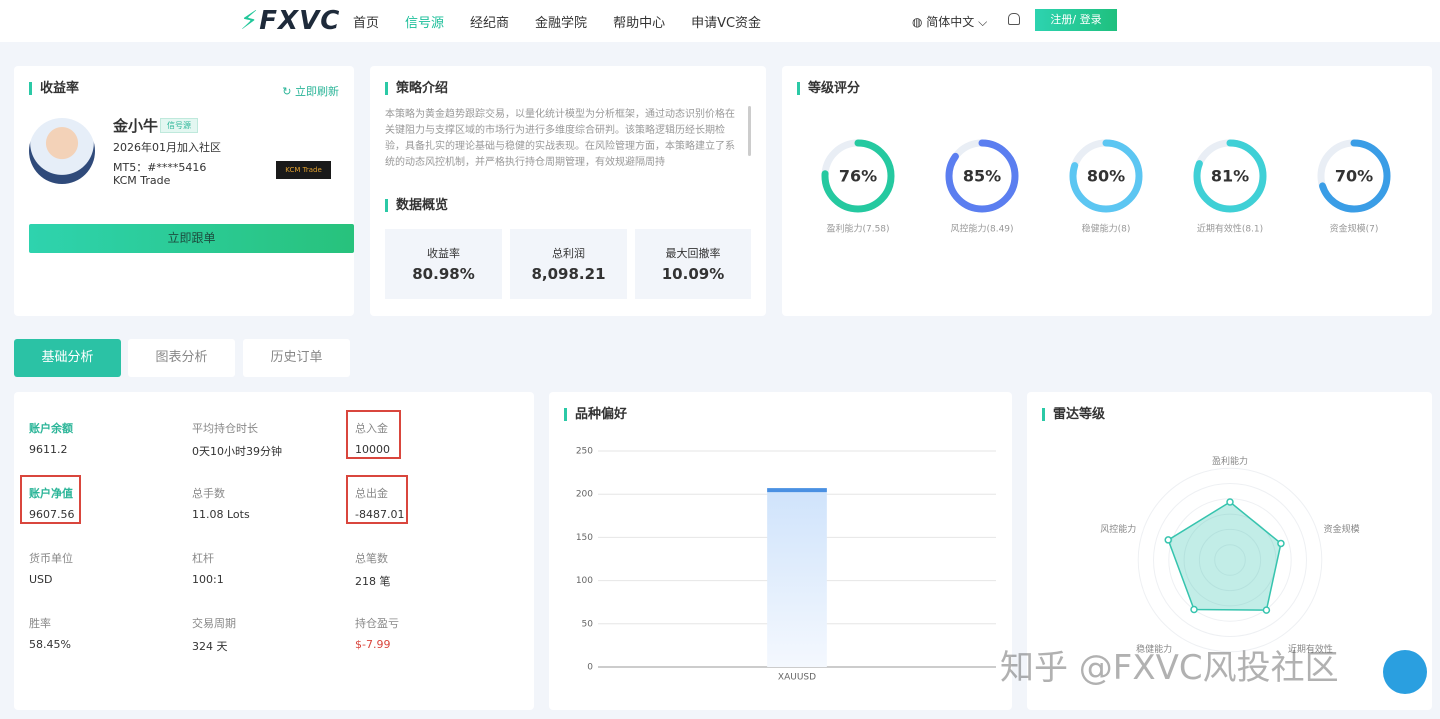 The height and width of the screenshot is (719, 1440). Describe the element at coordinates (590, 668) in the screenshot. I see `y-tick-label: 0` at that location.